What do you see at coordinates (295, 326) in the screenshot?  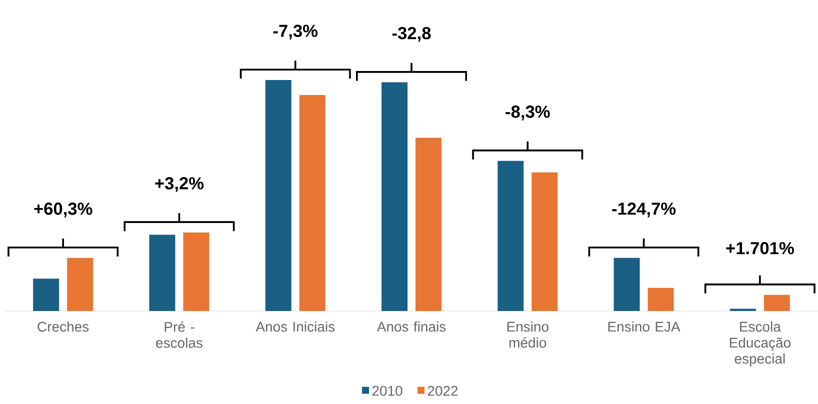 I see `x-tick-label: Anos Iniciais` at bounding box center [295, 326].